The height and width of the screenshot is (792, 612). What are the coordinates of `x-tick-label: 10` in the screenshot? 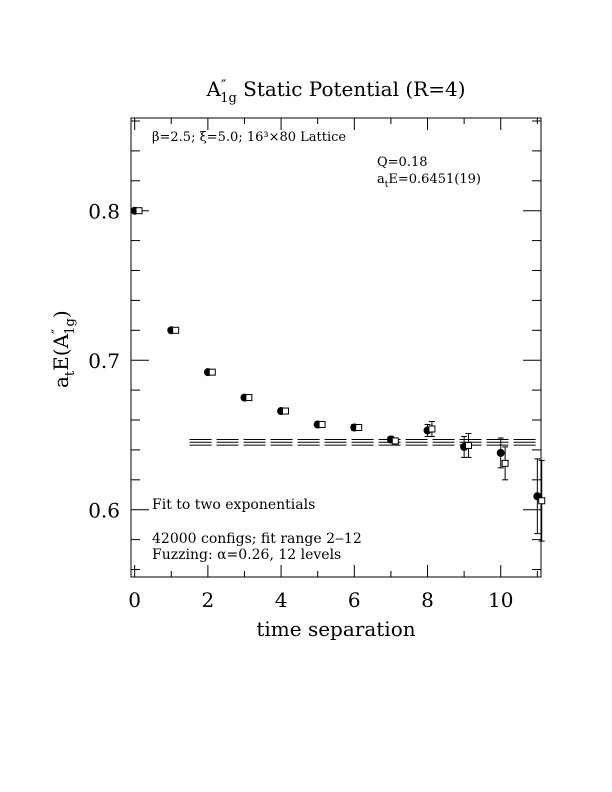 It's located at (500, 600).